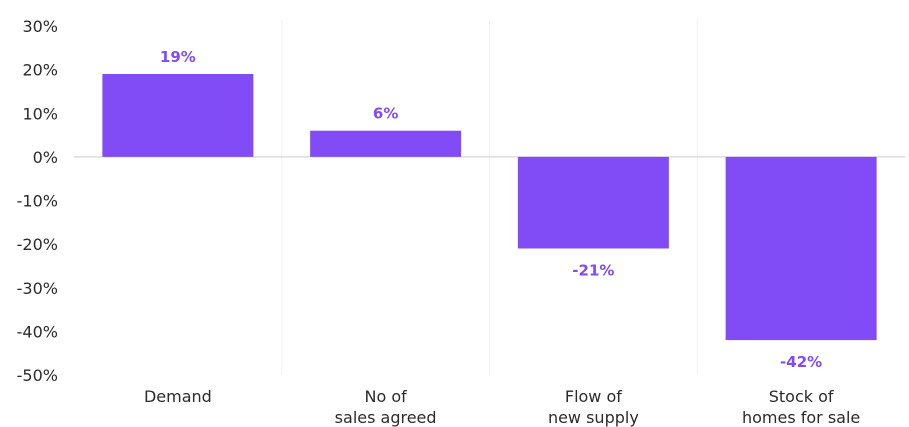 The height and width of the screenshot is (427, 909). I want to click on data-label: 6%, so click(385, 114).